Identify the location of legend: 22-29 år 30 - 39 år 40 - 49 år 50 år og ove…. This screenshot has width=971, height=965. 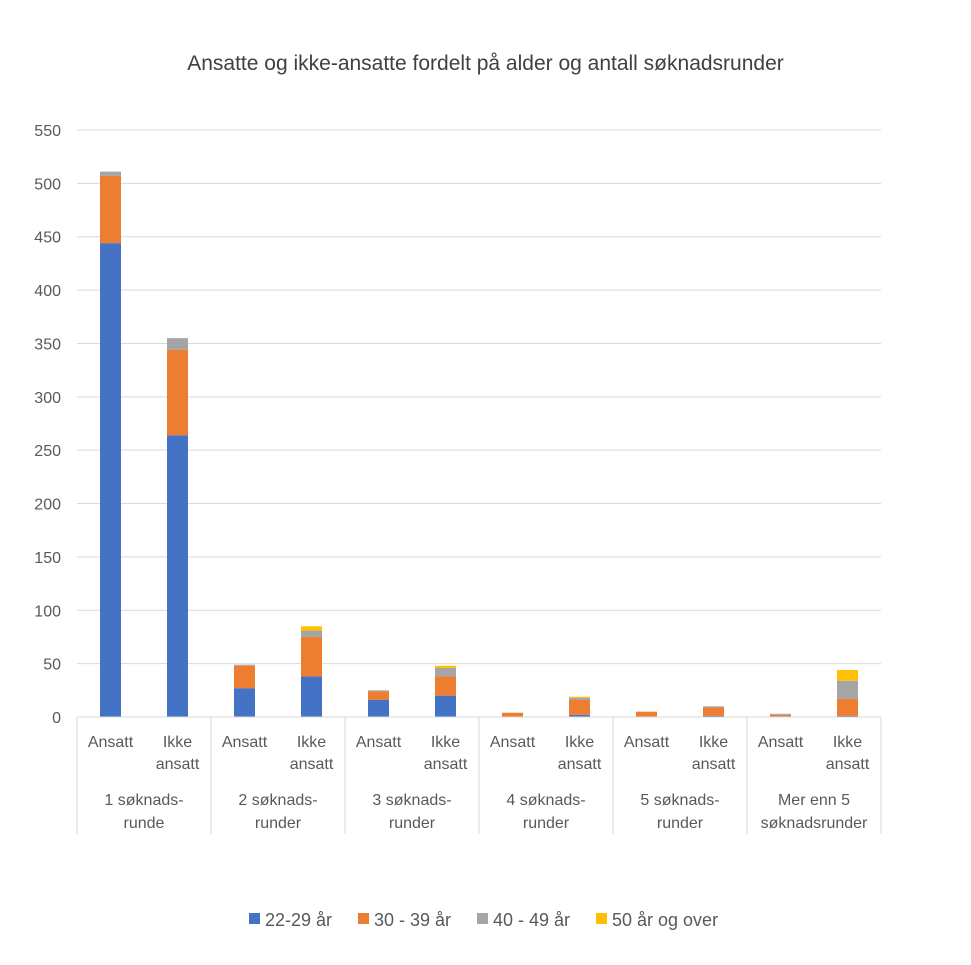
(483, 920).